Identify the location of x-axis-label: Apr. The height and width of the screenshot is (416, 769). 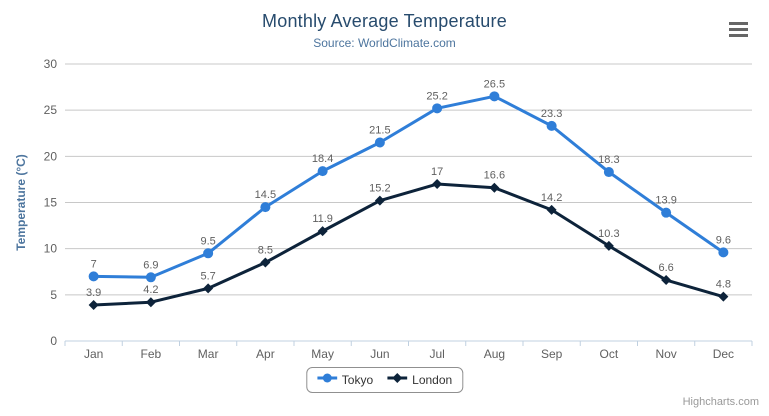
(265, 354).